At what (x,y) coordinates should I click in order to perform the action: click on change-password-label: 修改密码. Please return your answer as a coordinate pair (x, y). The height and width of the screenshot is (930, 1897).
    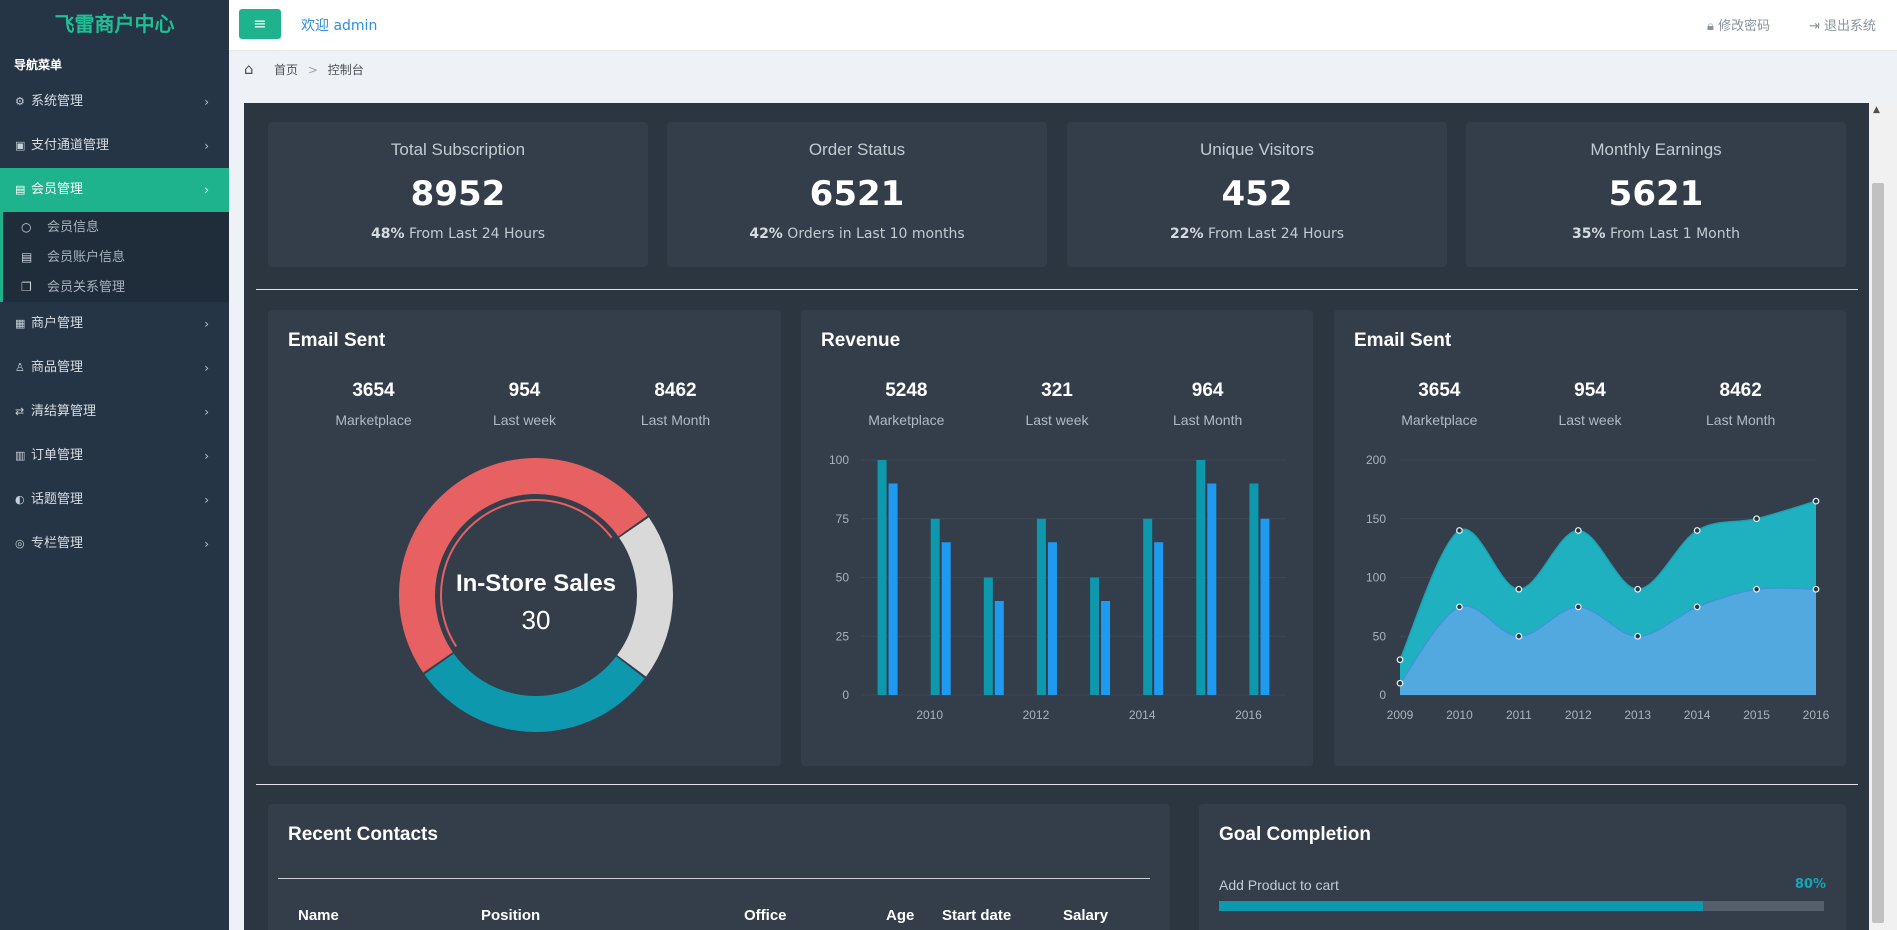
    Looking at the image, I should click on (1744, 26).